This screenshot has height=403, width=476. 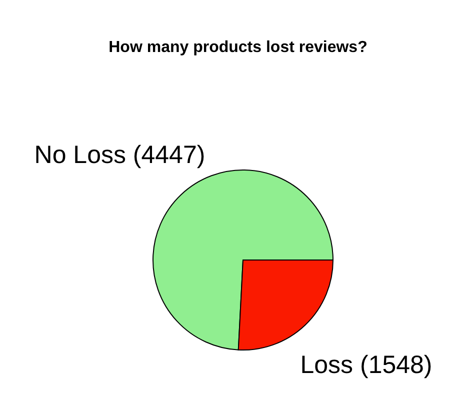 I want to click on slice-label: Loss (1548), so click(x=366, y=365).